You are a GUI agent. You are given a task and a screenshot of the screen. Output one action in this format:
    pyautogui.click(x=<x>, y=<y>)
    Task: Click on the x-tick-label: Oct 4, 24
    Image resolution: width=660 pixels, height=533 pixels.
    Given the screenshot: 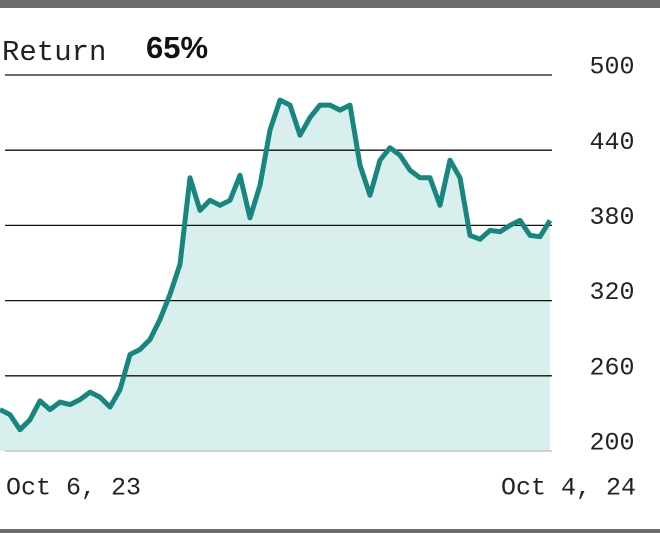 What is the action you would take?
    pyautogui.click(x=568, y=488)
    